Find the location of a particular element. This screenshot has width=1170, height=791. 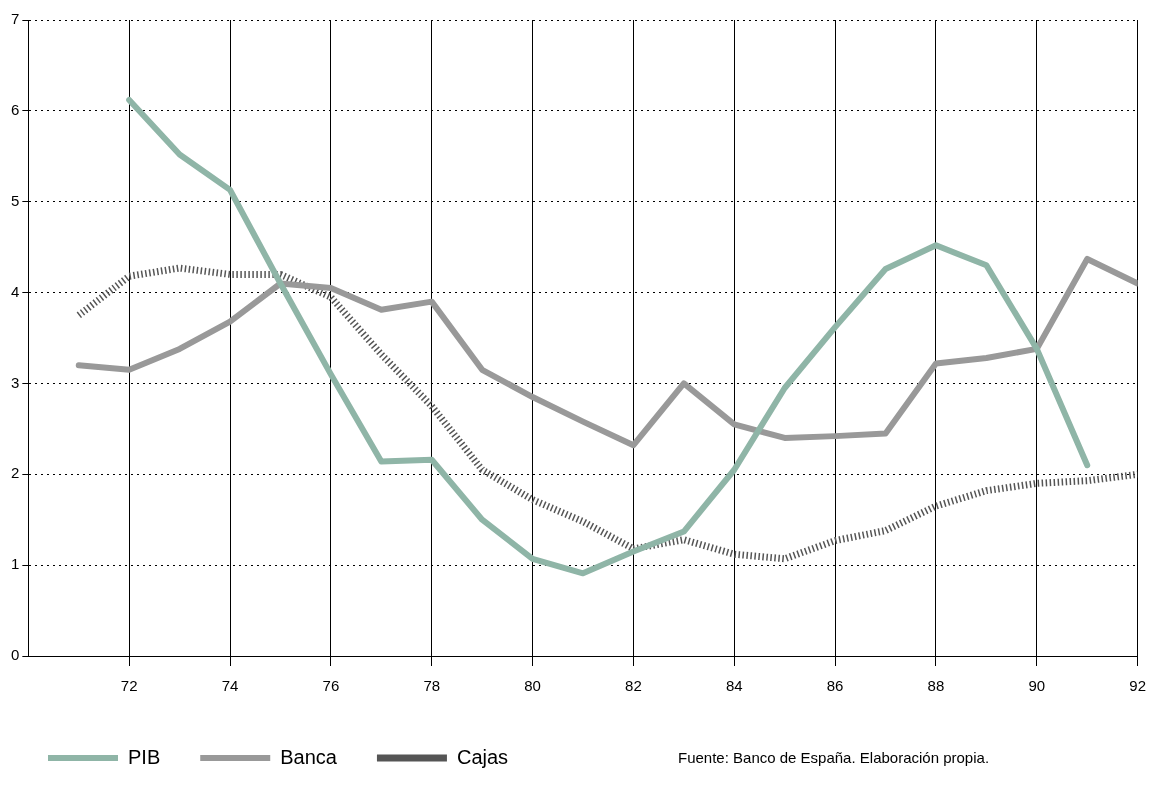

legend-label: Cajas is located at coordinates (482, 756).